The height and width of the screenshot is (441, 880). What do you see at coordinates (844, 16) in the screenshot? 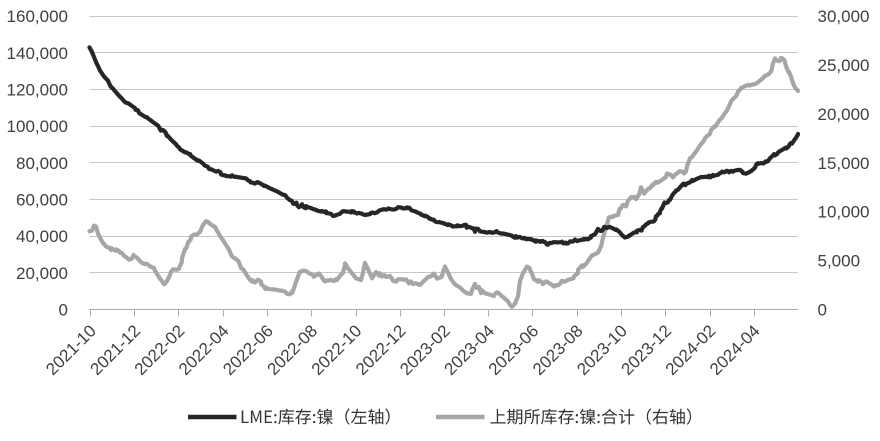
I see `svg-text: 30,000` at bounding box center [844, 16].